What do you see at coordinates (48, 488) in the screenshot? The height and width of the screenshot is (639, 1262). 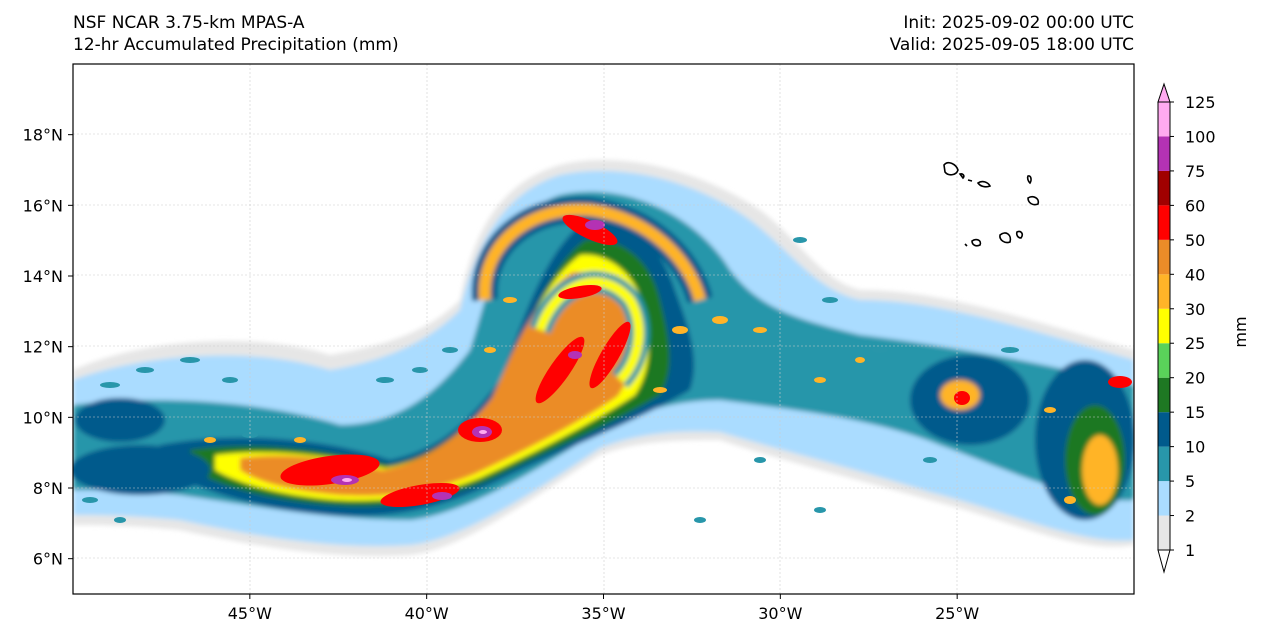 I see `lat-tick-label: 8°N` at bounding box center [48, 488].